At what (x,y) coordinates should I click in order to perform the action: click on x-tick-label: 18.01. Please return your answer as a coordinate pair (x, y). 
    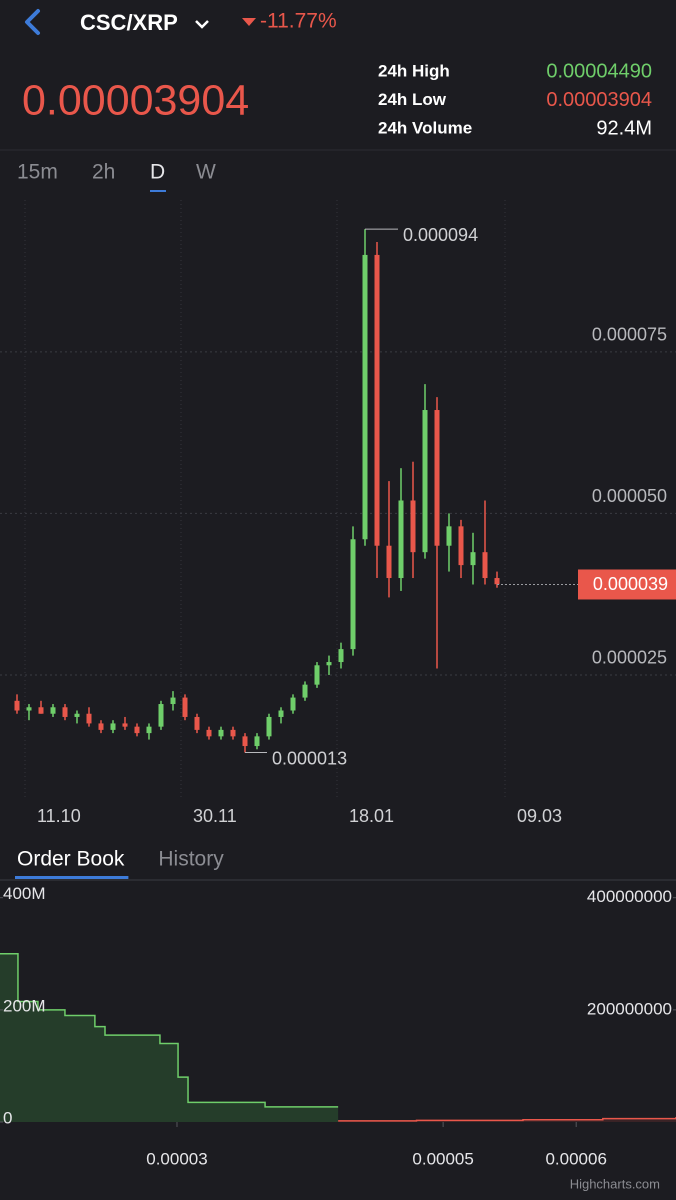
    Looking at the image, I should click on (371, 816).